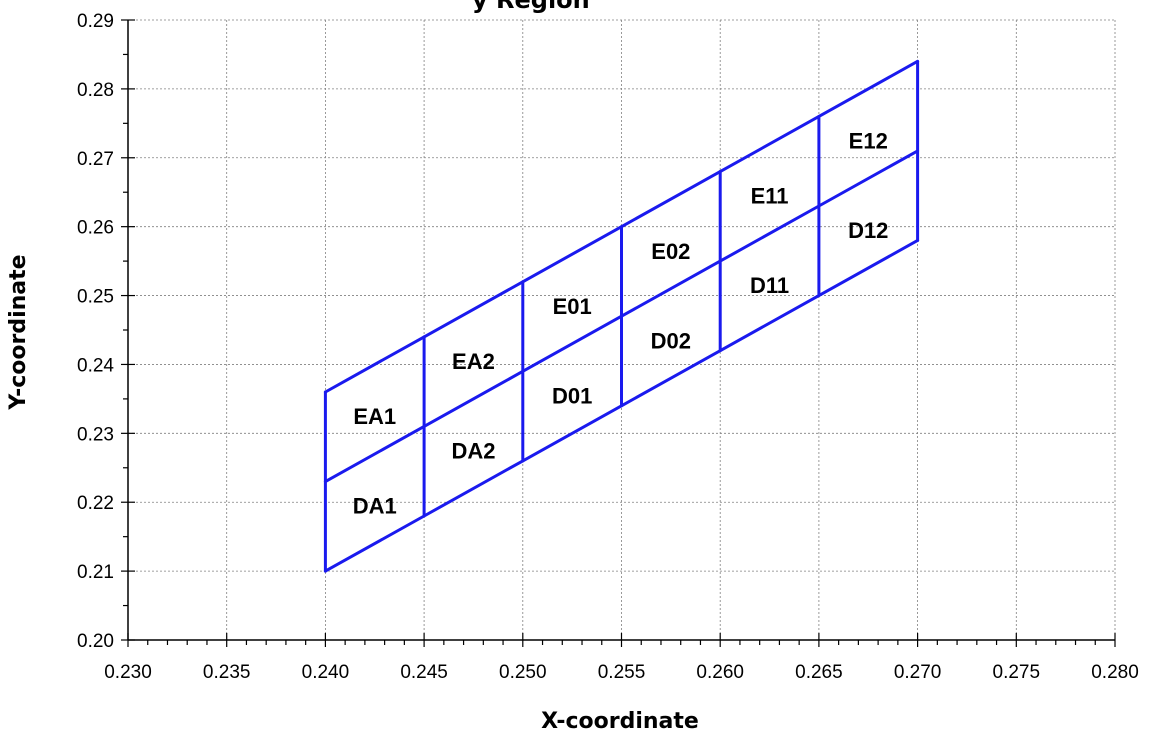 The image size is (1149, 733). What do you see at coordinates (95, 297) in the screenshot?
I see `y-tick-label: 0.25` at bounding box center [95, 297].